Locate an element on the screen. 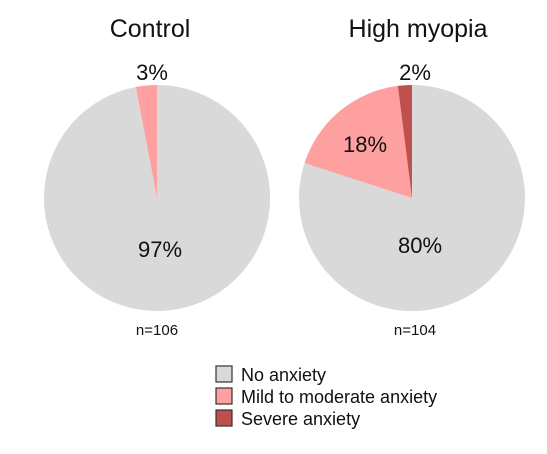 The image size is (547, 454). slice-label-high-myopia-no-anxiety: 80% is located at coordinates (420, 245).